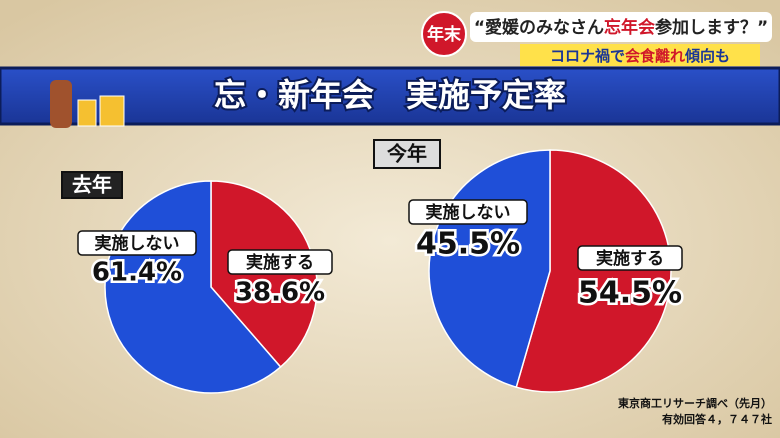 The width and height of the screenshot is (780, 438). I want to click on subline: コロナ禍で会食離れ傾向も, so click(640, 56).